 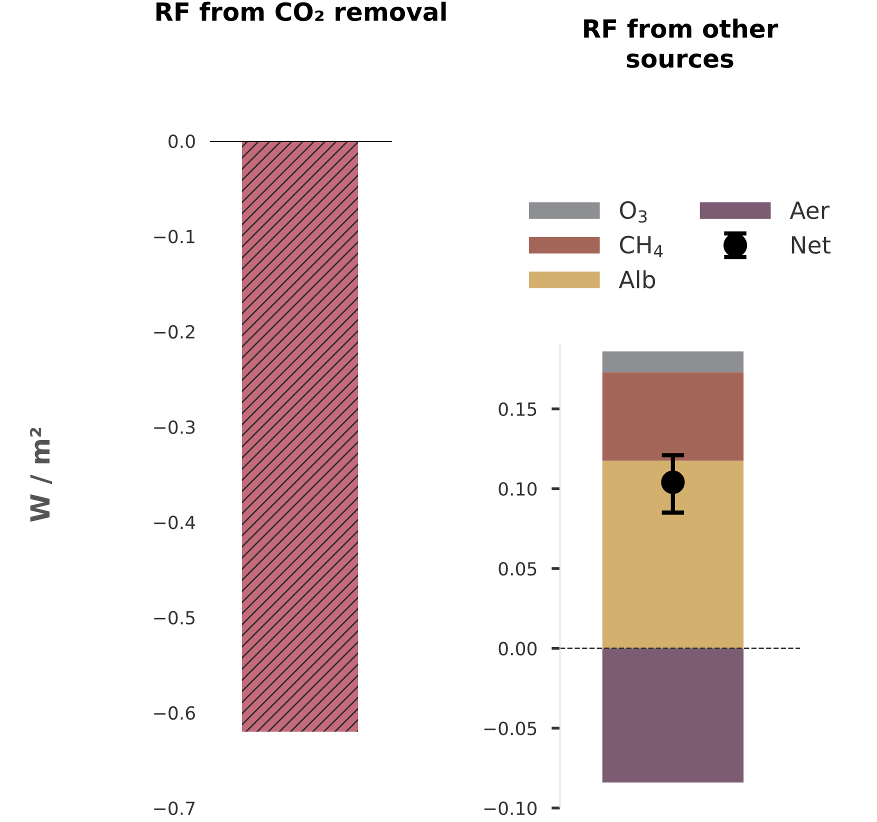 What do you see at coordinates (517, 489) in the screenshot?
I see `y-tick-label: 0.10` at bounding box center [517, 489].